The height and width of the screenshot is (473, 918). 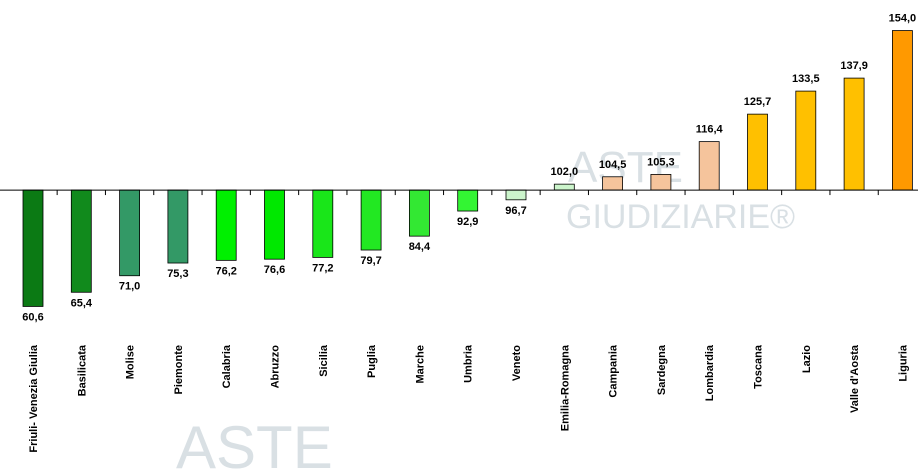 I want to click on value-label: 71,0, so click(x=129, y=287).